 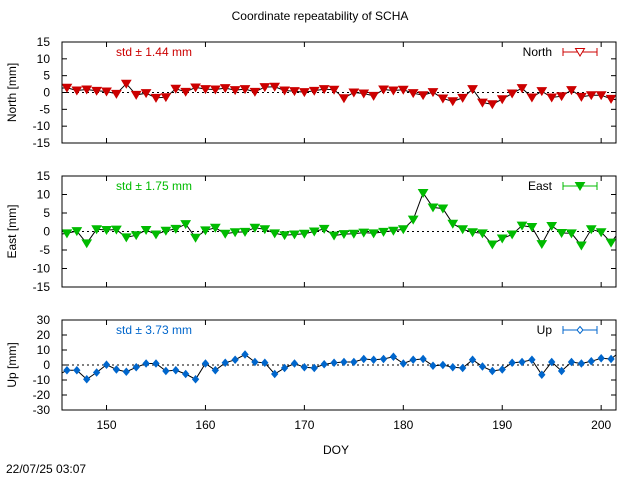 I want to click on up-legend-label: Up, so click(x=545, y=330).